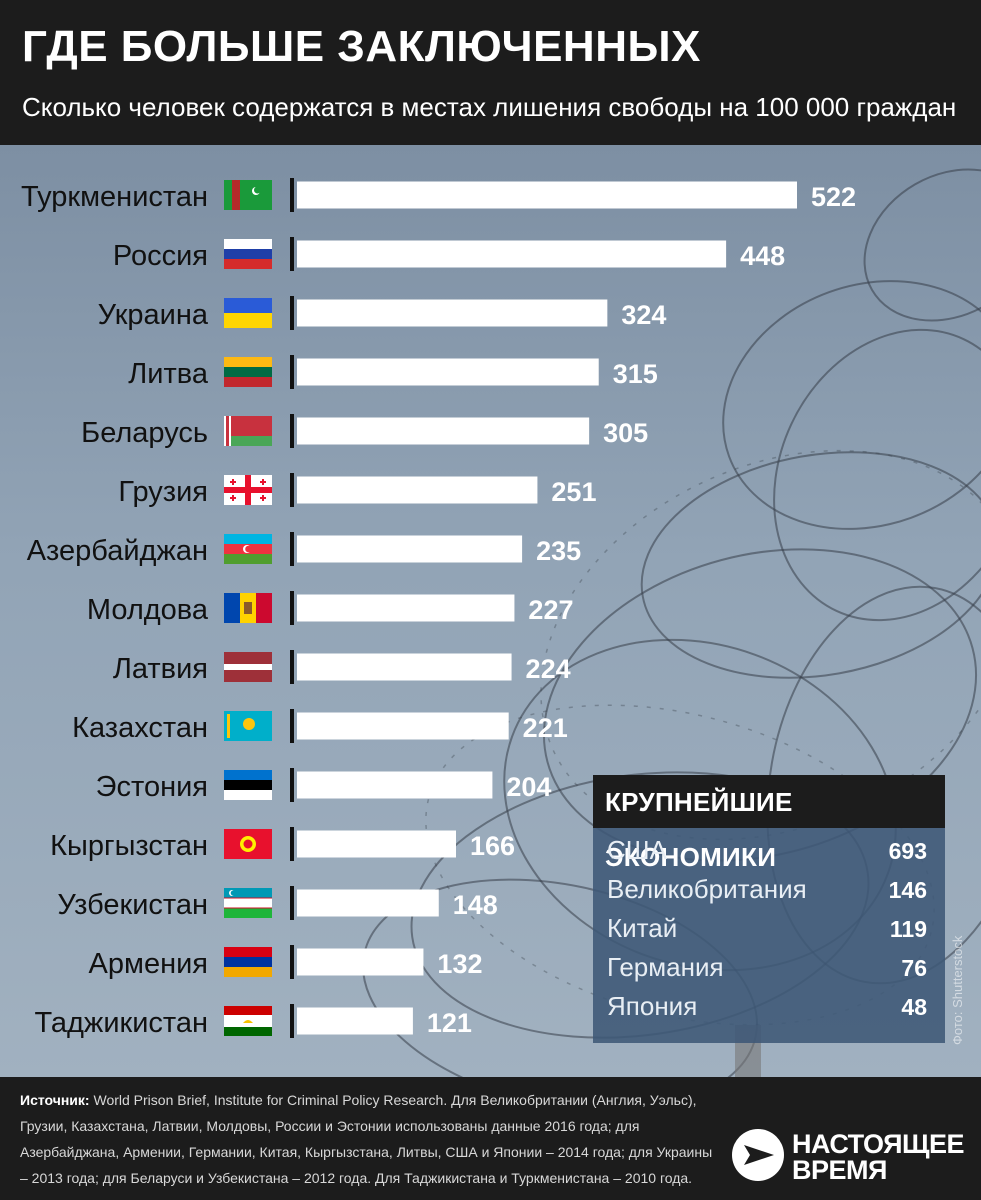 The image size is (981, 1200). What do you see at coordinates (637, 850) in the screenshot?
I see `economy-name: США` at bounding box center [637, 850].